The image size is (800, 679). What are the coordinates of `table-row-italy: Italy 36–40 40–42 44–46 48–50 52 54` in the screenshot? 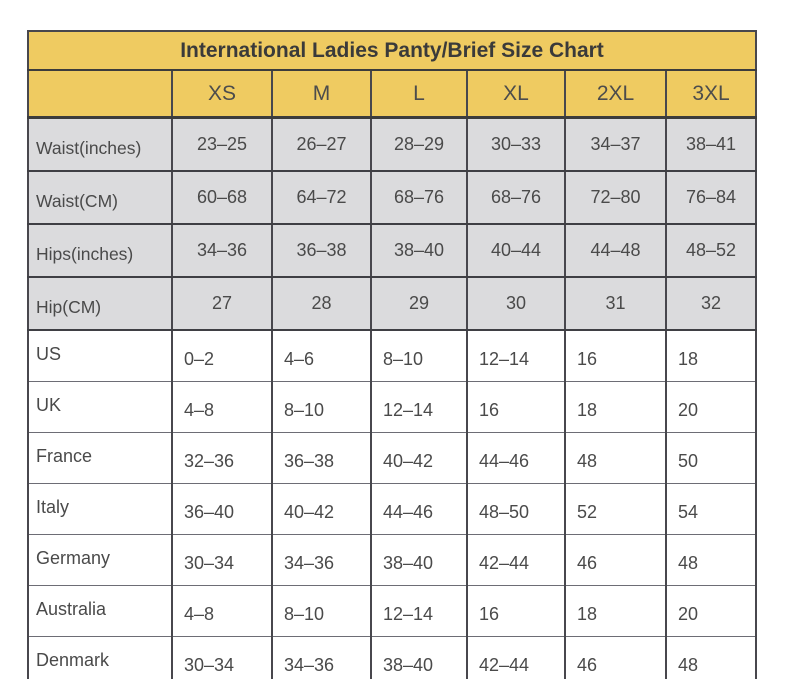 It's located at (392, 509).